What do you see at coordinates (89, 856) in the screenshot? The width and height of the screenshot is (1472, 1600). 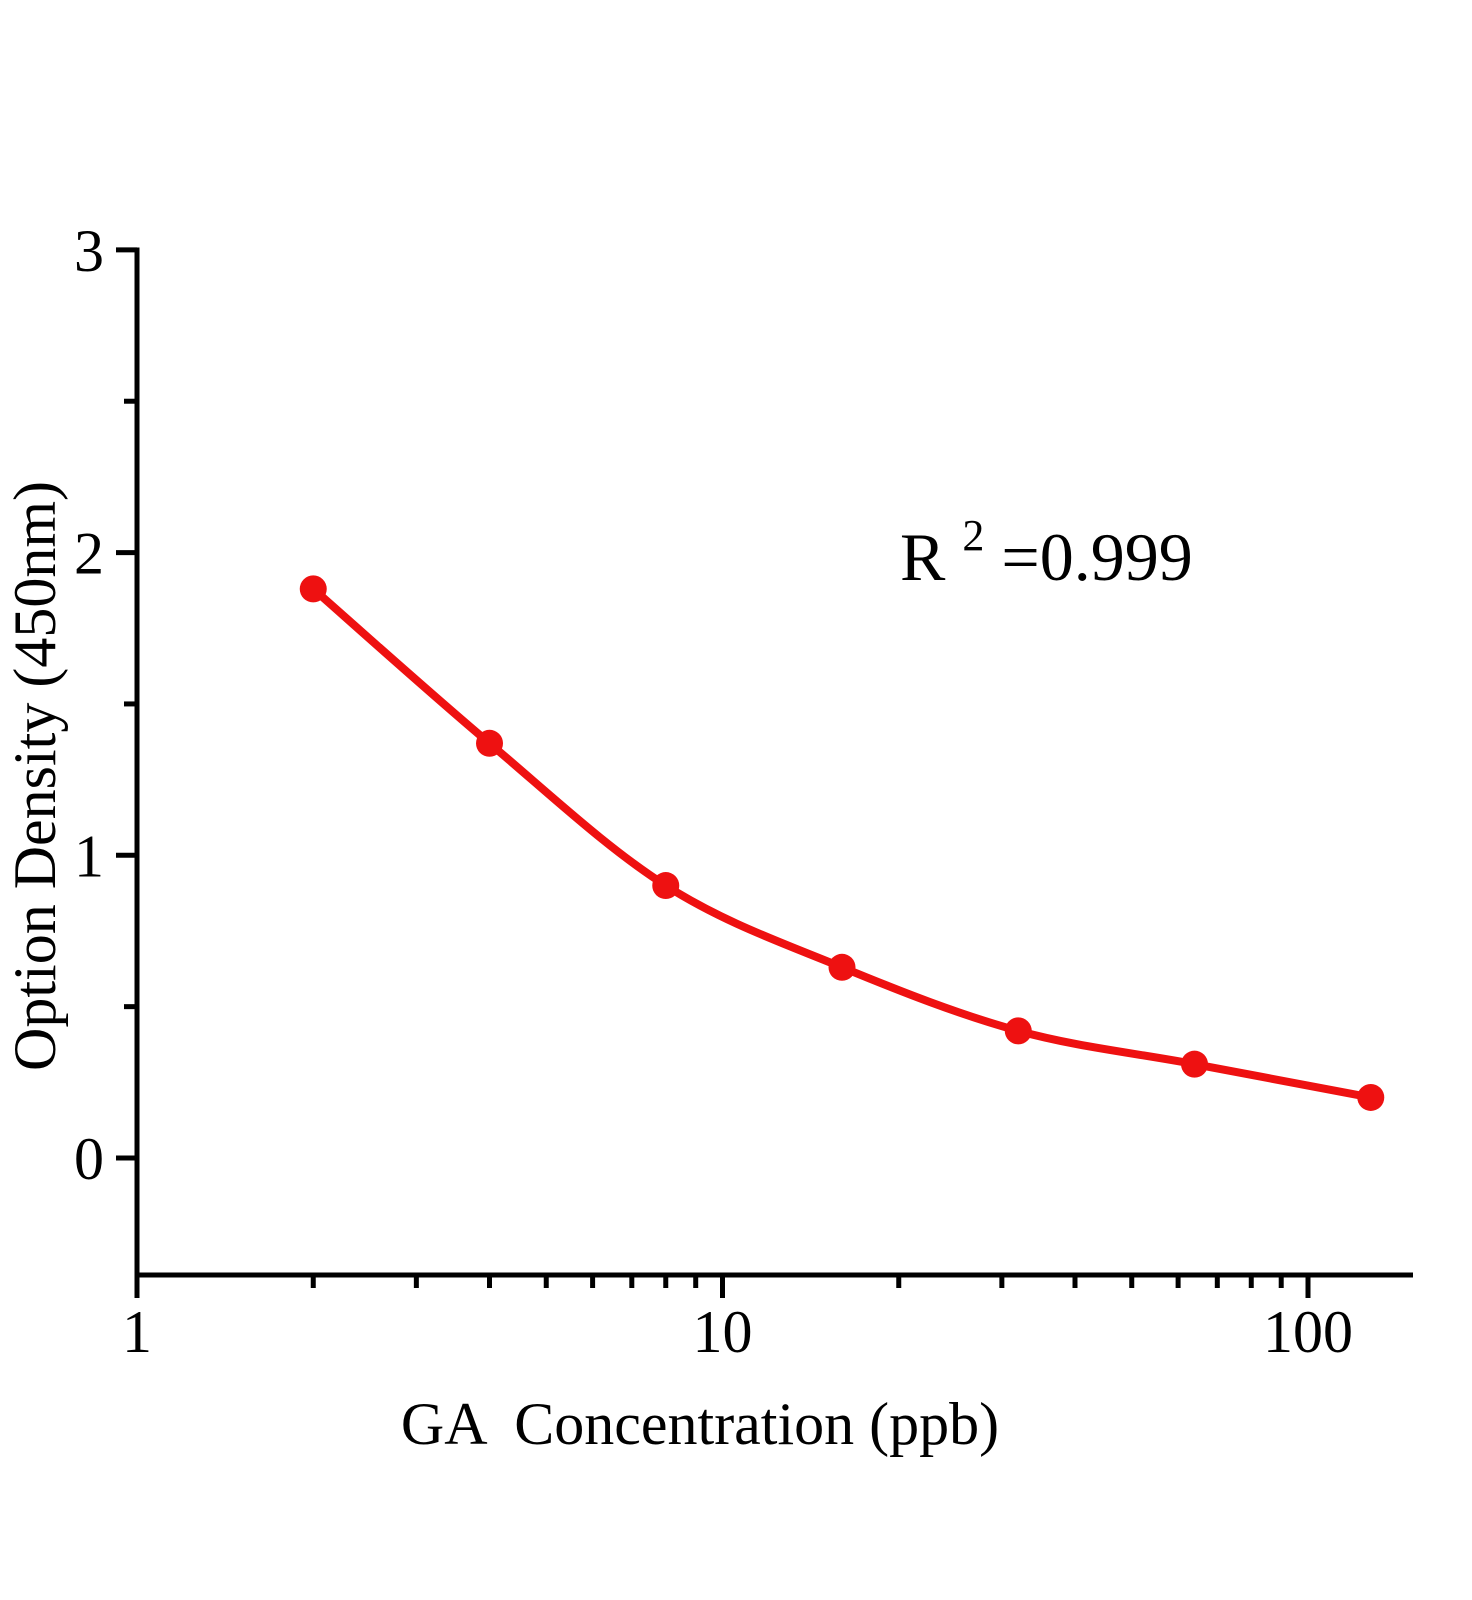 I see `y-tick-label: 1` at bounding box center [89, 856].